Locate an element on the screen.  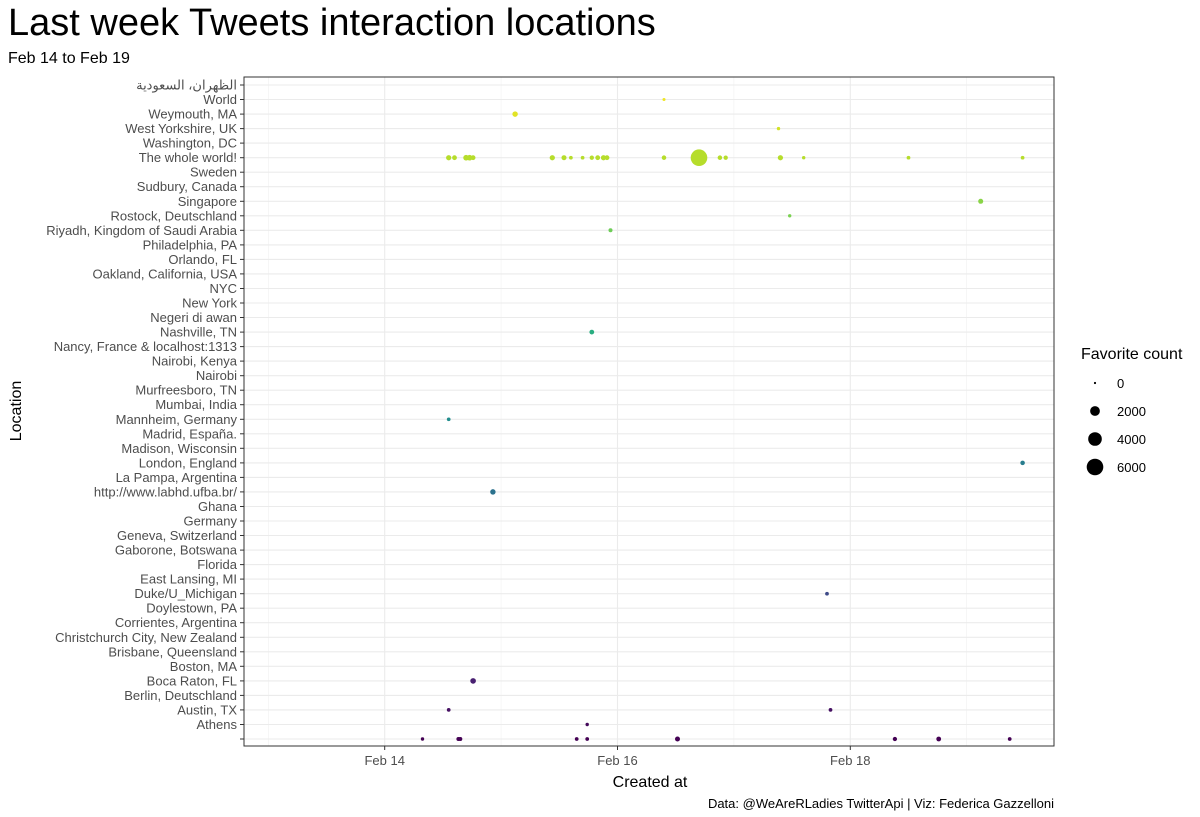
y-tick-label: Mumbai, India is located at coordinates (196, 404).